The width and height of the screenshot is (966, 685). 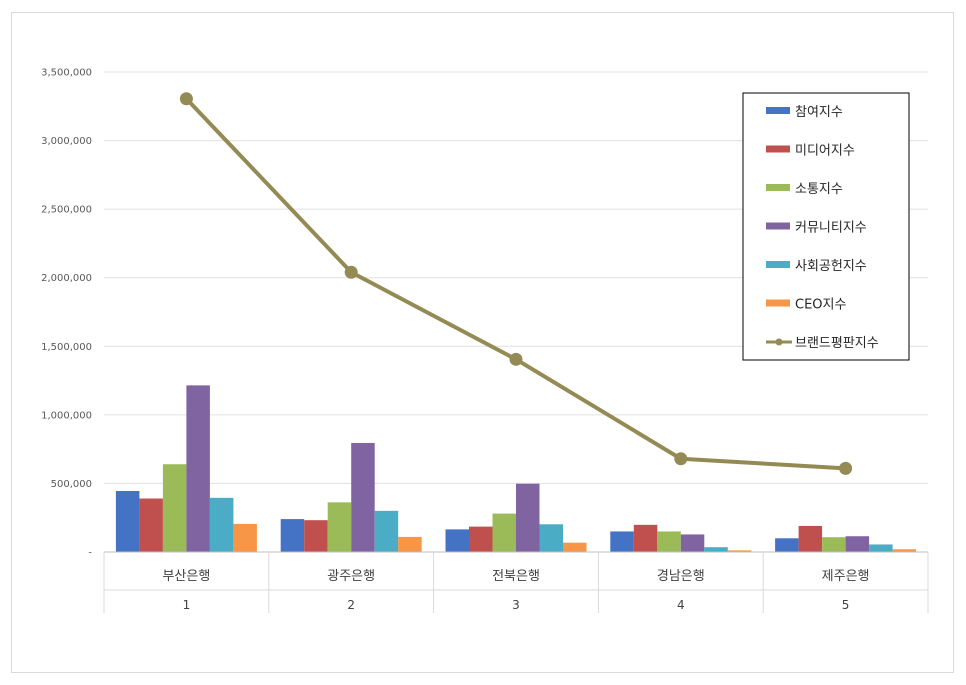 I want to click on x-category-index: 5, so click(x=846, y=605).